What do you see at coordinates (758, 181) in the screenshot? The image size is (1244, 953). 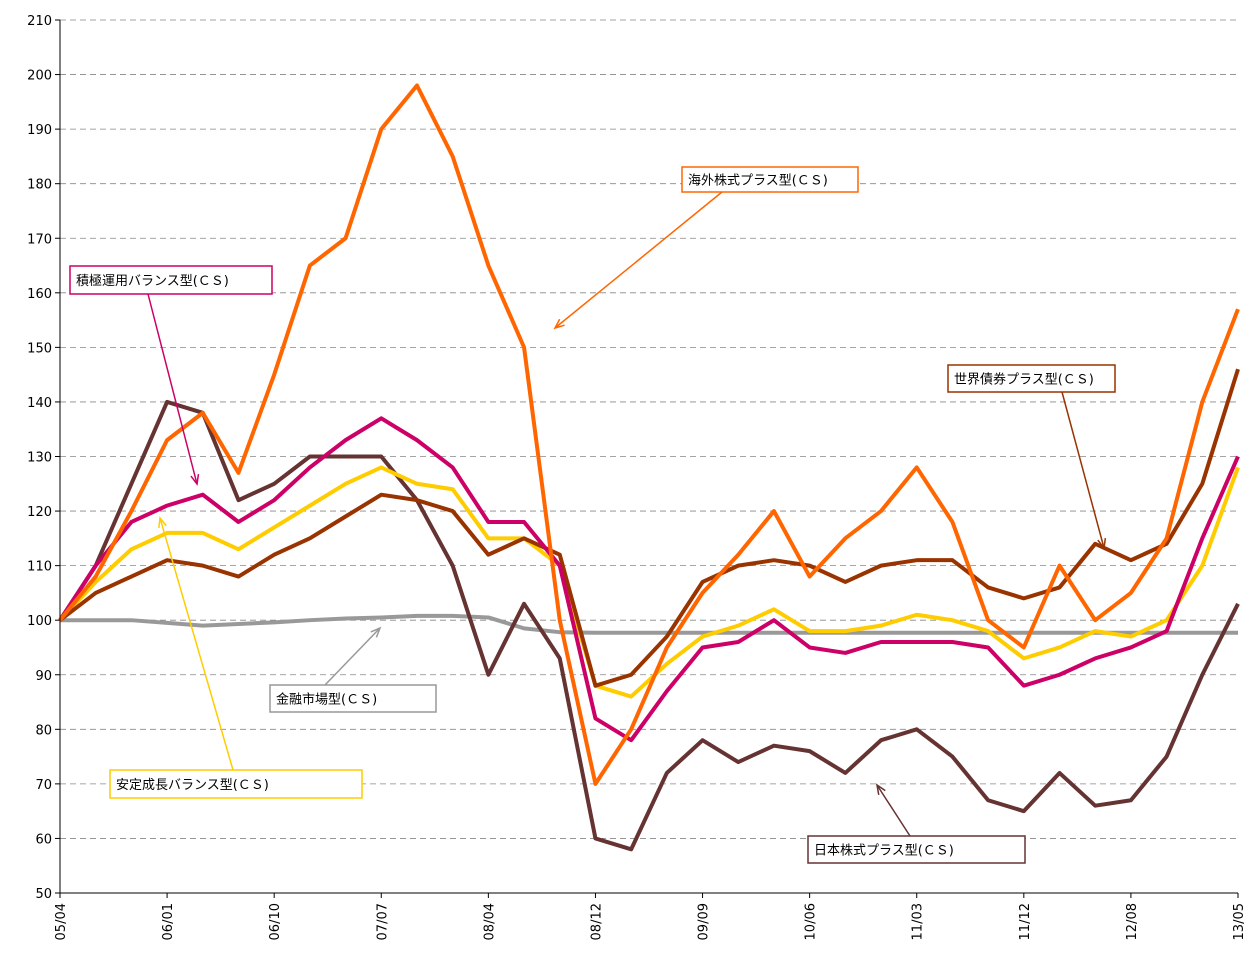 I see `annotation-label: 海外株式プラス型(ＣＳ)` at bounding box center [758, 181].